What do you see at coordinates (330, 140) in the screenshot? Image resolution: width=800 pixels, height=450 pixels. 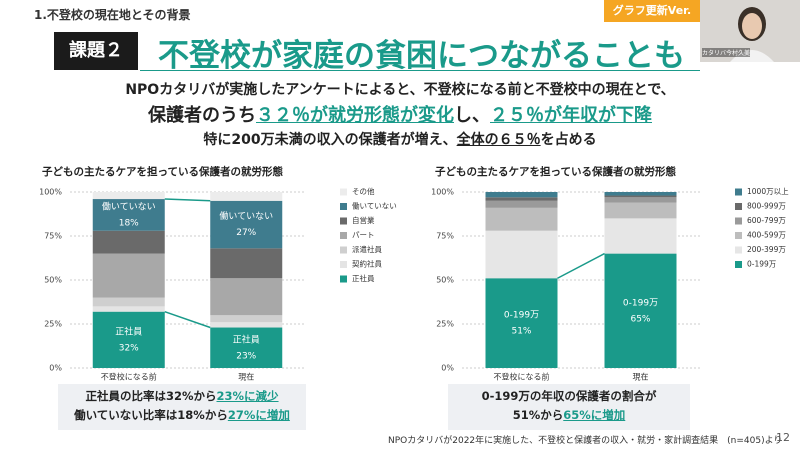 I see `text: 特に200万未満の収入の保護者が増え、` at bounding box center [330, 140].